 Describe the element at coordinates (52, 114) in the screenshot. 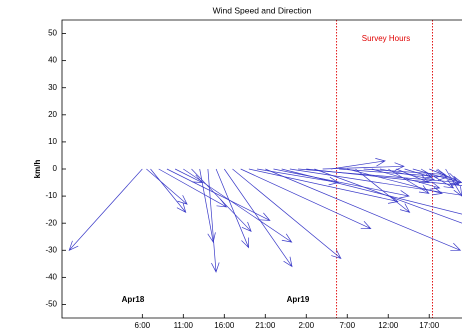

I see `y-tick-label: 20` at that location.